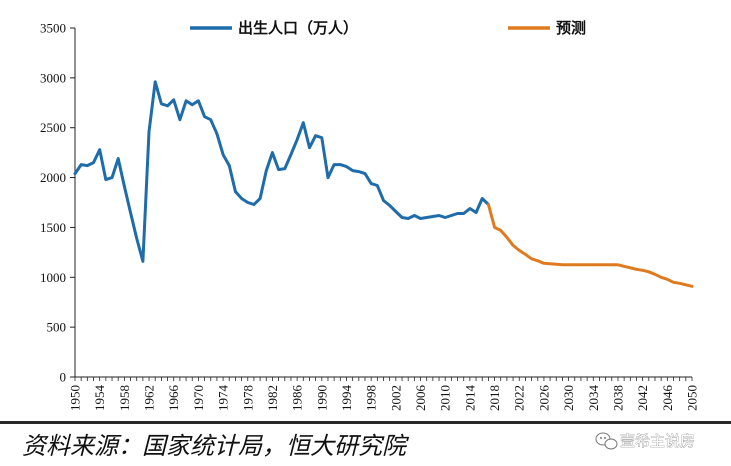 Image resolution: width=731 pixels, height=466 pixels. Describe the element at coordinates (272, 398) in the screenshot. I see `x-tick-label: 1982` at that location.